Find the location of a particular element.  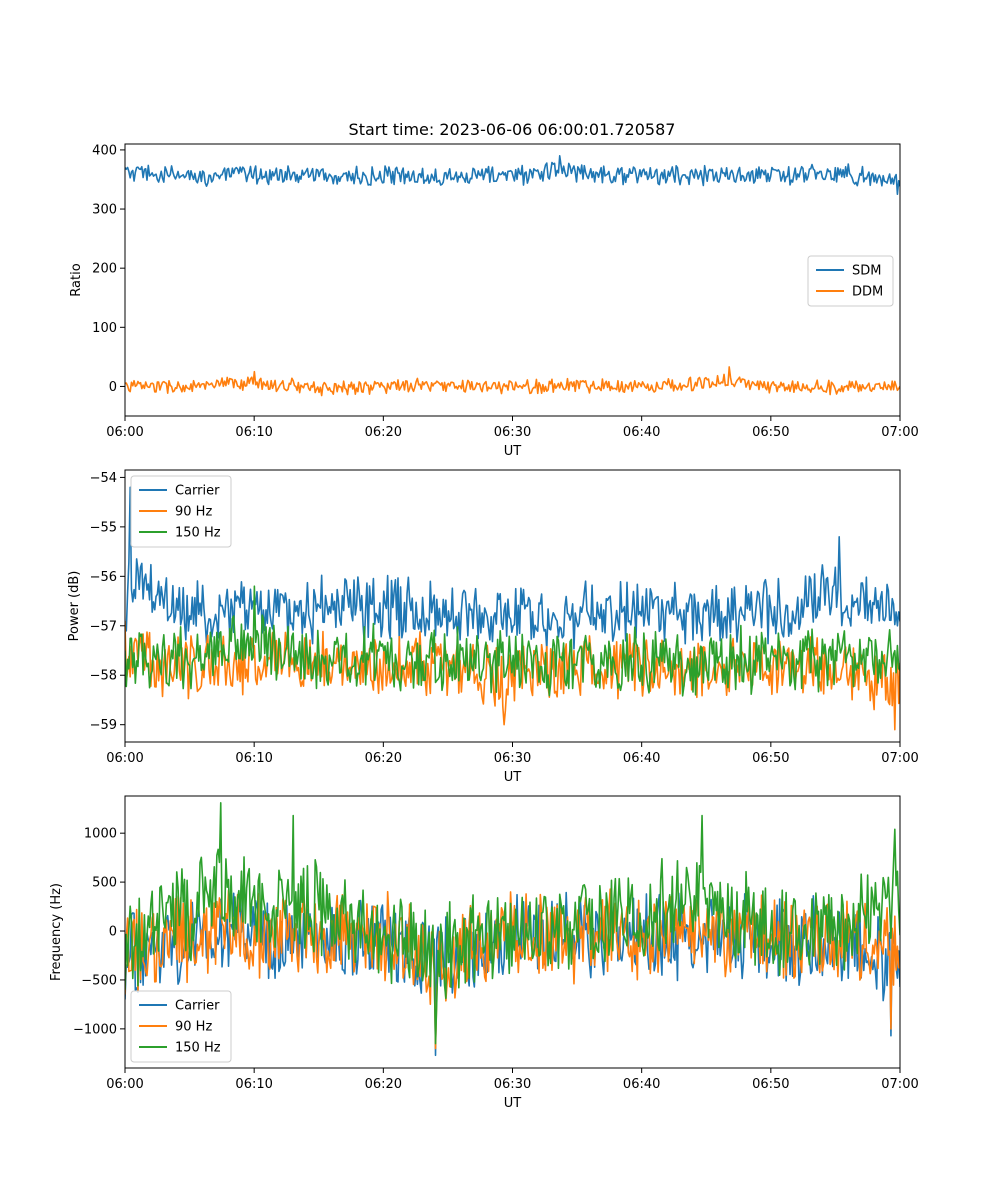

series-line-sdm is located at coordinates (512, 175).